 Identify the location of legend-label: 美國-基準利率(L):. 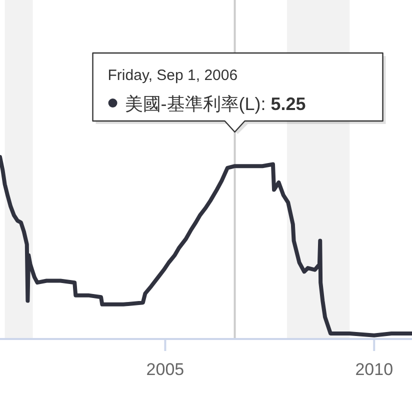
(195, 104).